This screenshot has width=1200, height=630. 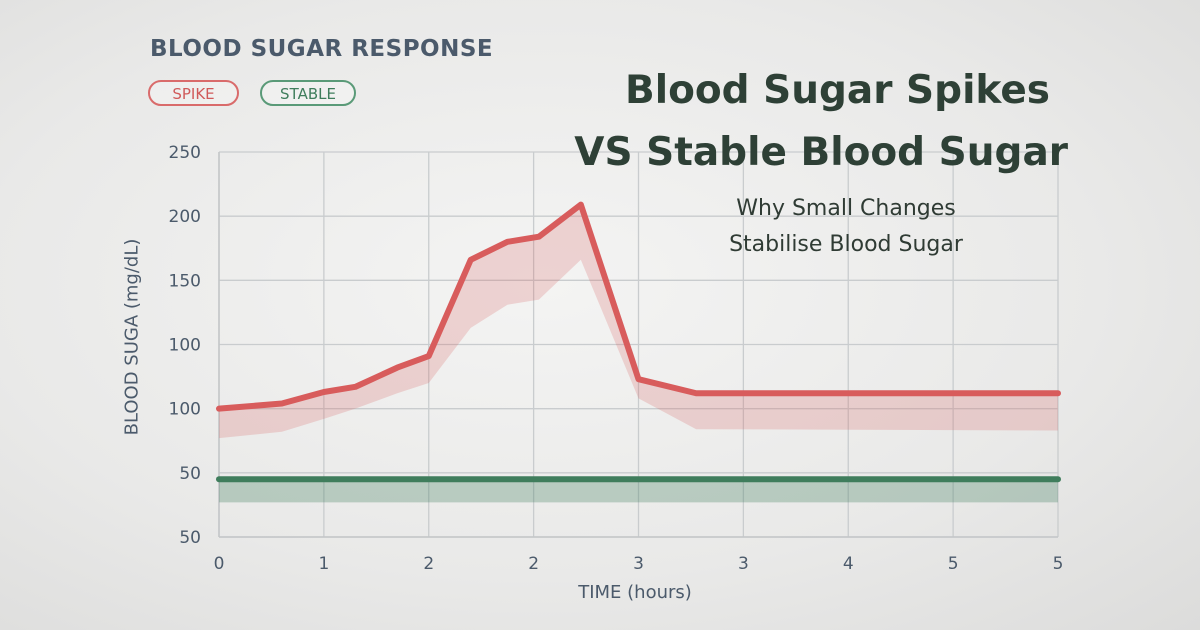 What do you see at coordinates (821, 152) in the screenshot?
I see `headline-line-2: VS Stable Blood Sugar` at bounding box center [821, 152].